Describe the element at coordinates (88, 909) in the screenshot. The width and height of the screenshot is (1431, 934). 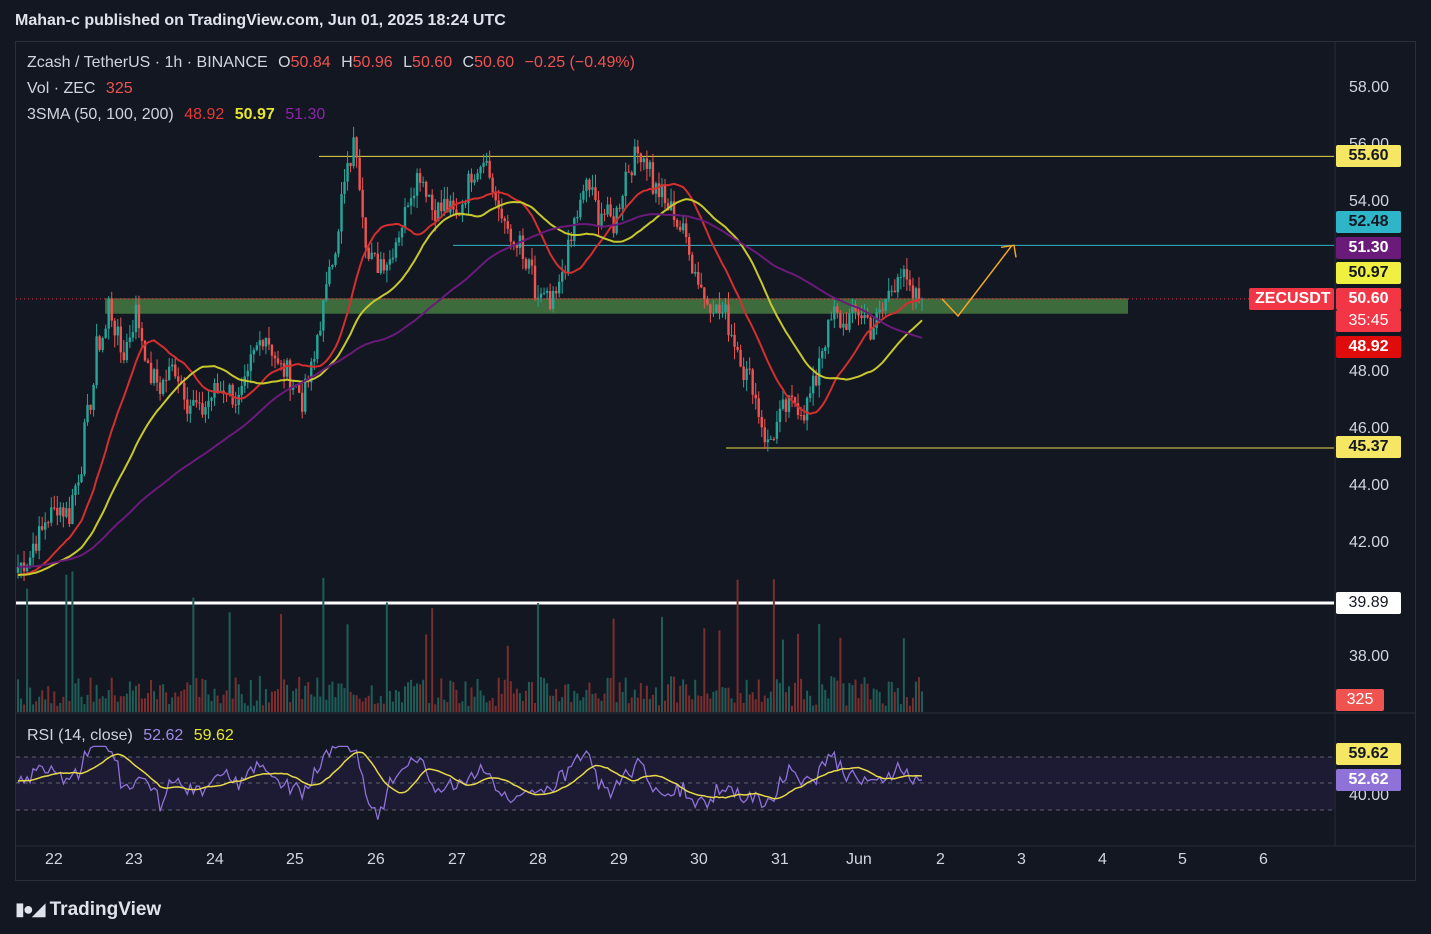
I see `tradingview-logo: ▮●◢ TradingView` at that location.